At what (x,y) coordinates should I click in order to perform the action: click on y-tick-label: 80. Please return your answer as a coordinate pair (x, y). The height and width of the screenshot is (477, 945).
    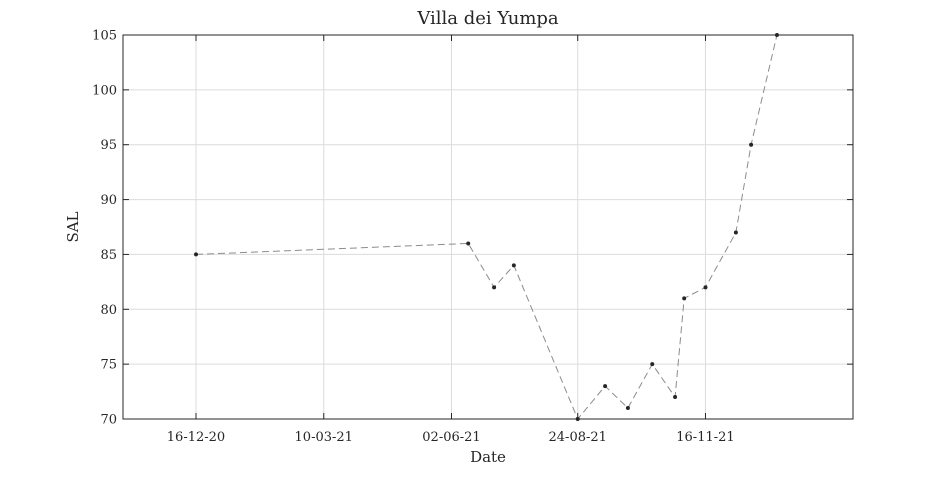
    Looking at the image, I should click on (108, 310).